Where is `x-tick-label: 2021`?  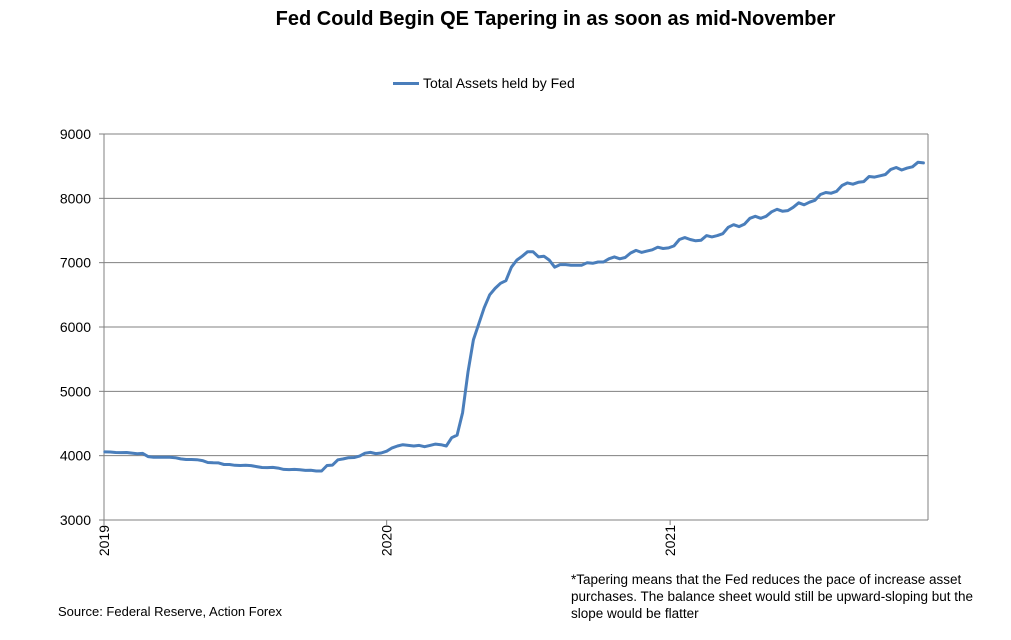
x-tick-label: 2021 is located at coordinates (670, 540).